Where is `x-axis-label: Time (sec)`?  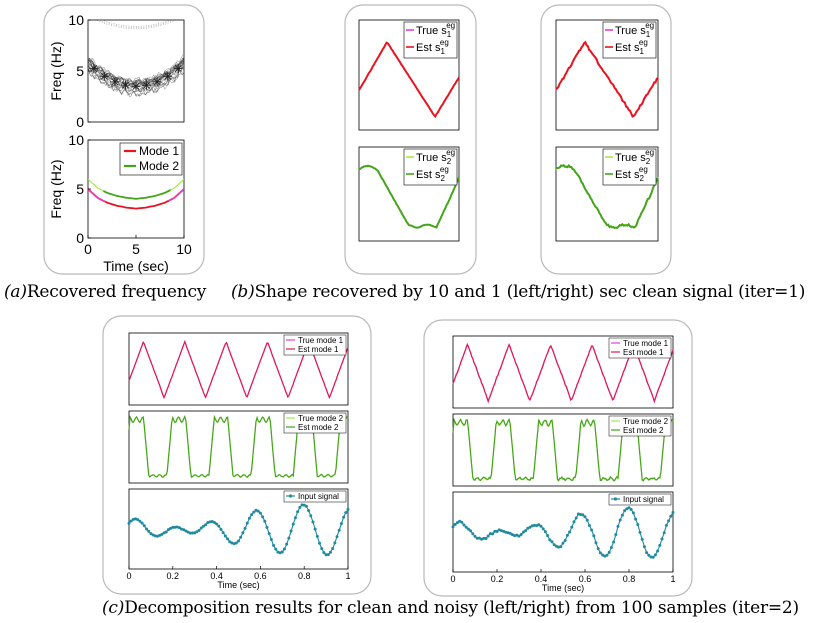 x-axis-label: Time (sec) is located at coordinates (563, 588).